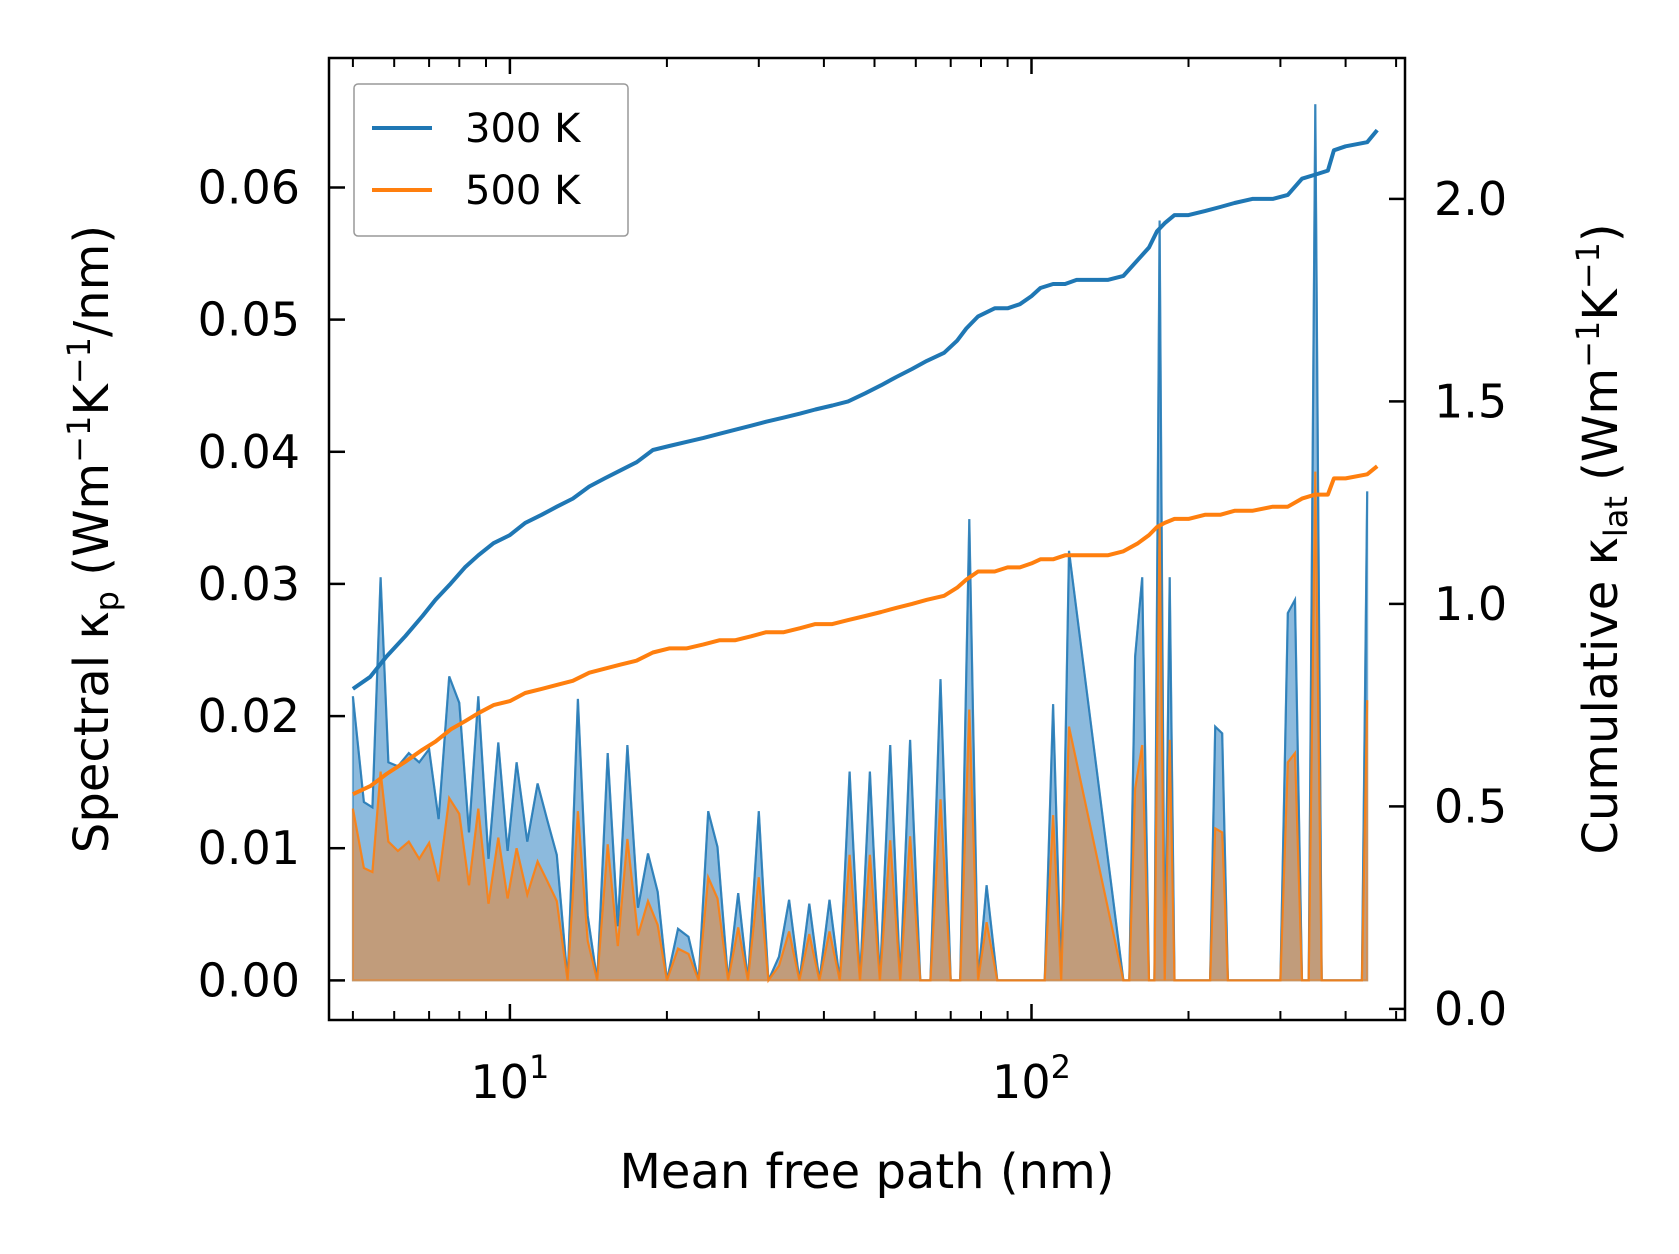 The image size is (1679, 1254). I want to click on y-left-title-unit-post: /nm), so click(92, 281).